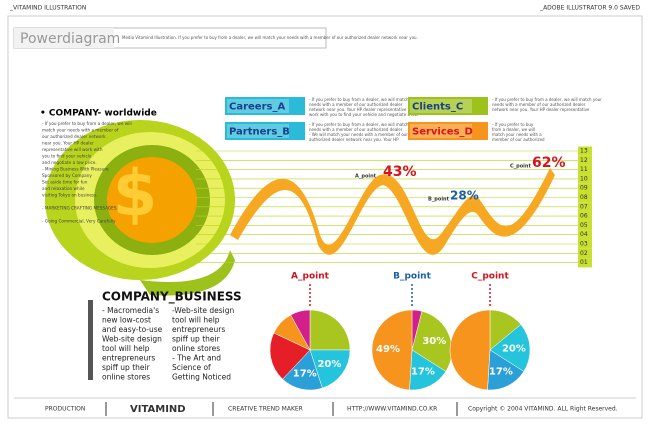  What do you see at coordinates (132, 339) in the screenshot?
I see `business-text: Web-site design` at bounding box center [132, 339].